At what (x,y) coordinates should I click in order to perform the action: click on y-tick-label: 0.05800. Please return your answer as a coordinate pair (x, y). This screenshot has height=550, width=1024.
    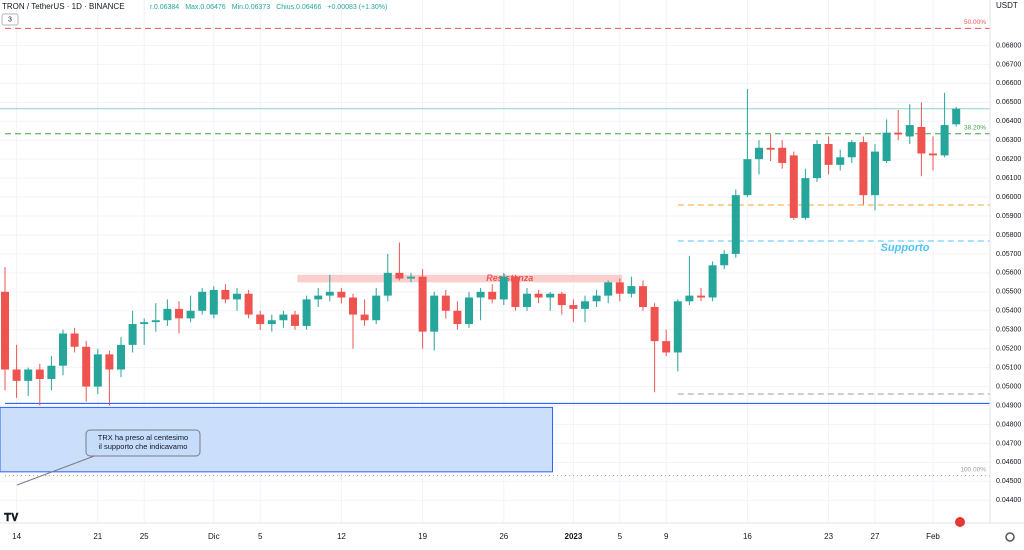
    Looking at the image, I should click on (1008, 235).